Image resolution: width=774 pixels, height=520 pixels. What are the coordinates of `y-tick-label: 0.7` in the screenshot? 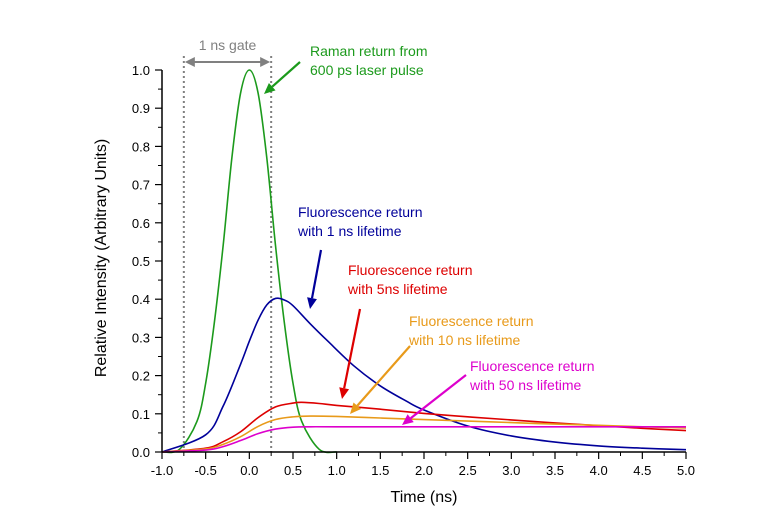 It's located at (141, 185).